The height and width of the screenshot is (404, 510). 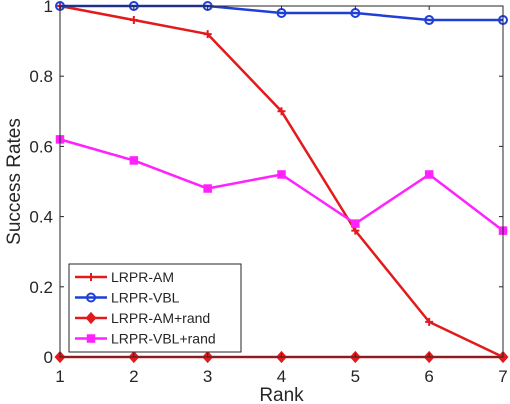 What do you see at coordinates (41, 146) in the screenshot?
I see `y-tick-label: 0.6` at bounding box center [41, 146].